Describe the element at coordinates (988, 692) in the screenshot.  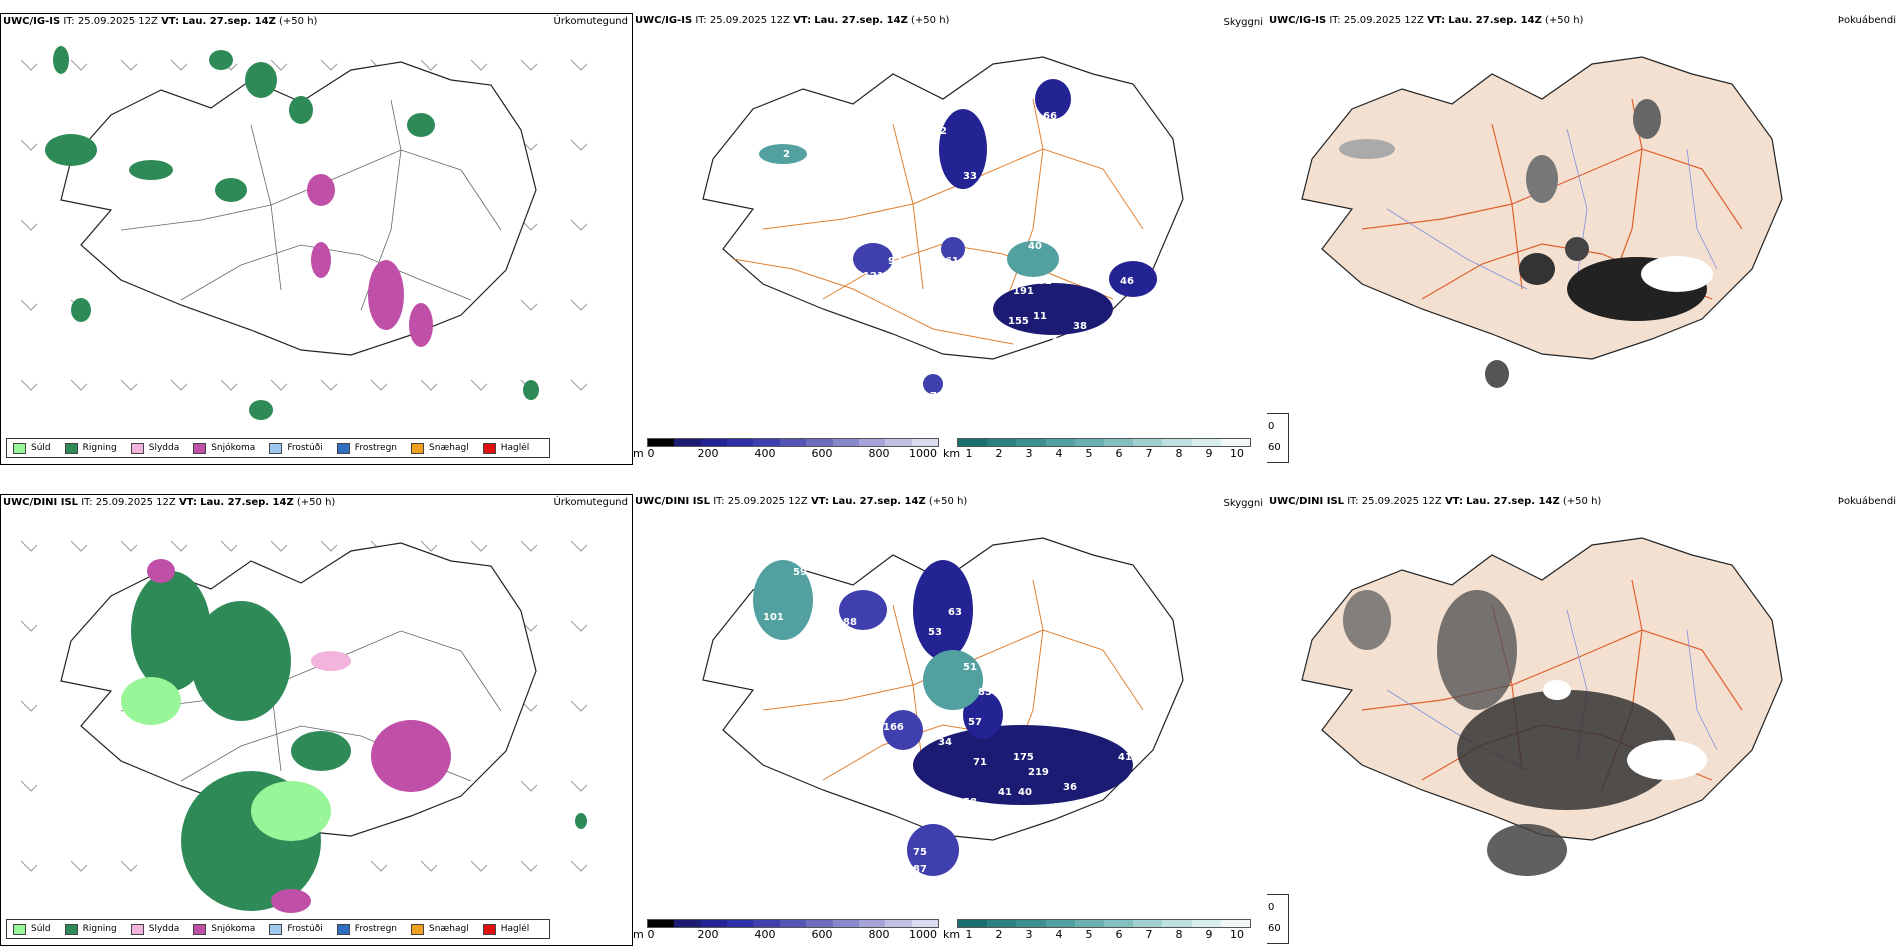
I see `vis-label: 850` at that location.